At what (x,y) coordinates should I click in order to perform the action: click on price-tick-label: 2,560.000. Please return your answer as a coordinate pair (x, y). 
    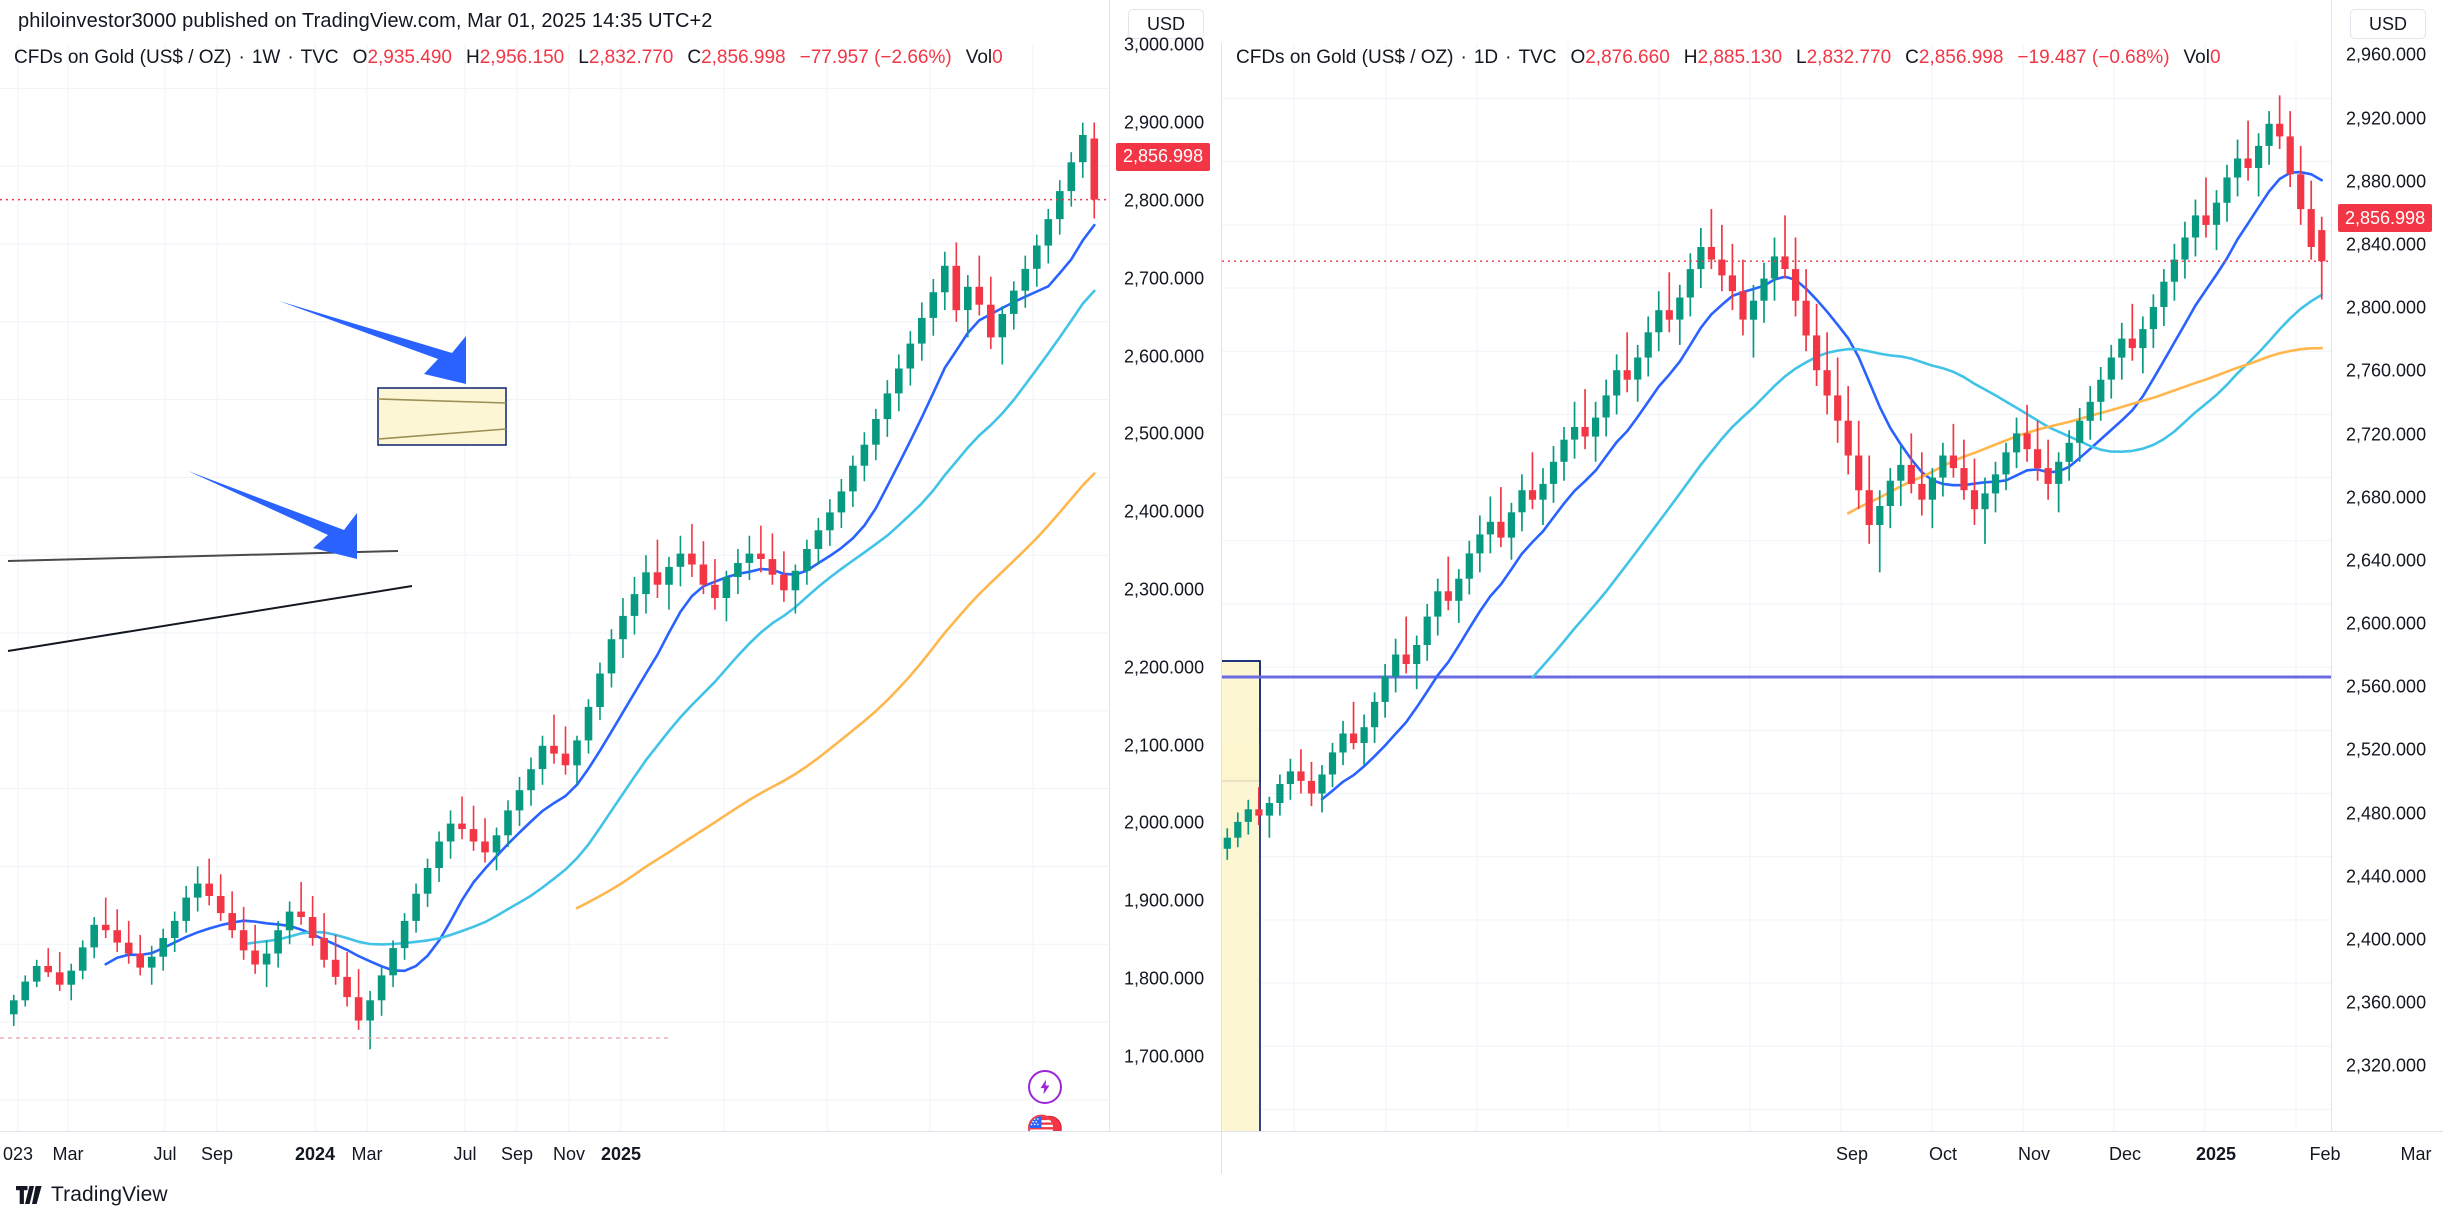
    Looking at the image, I should click on (2386, 686).